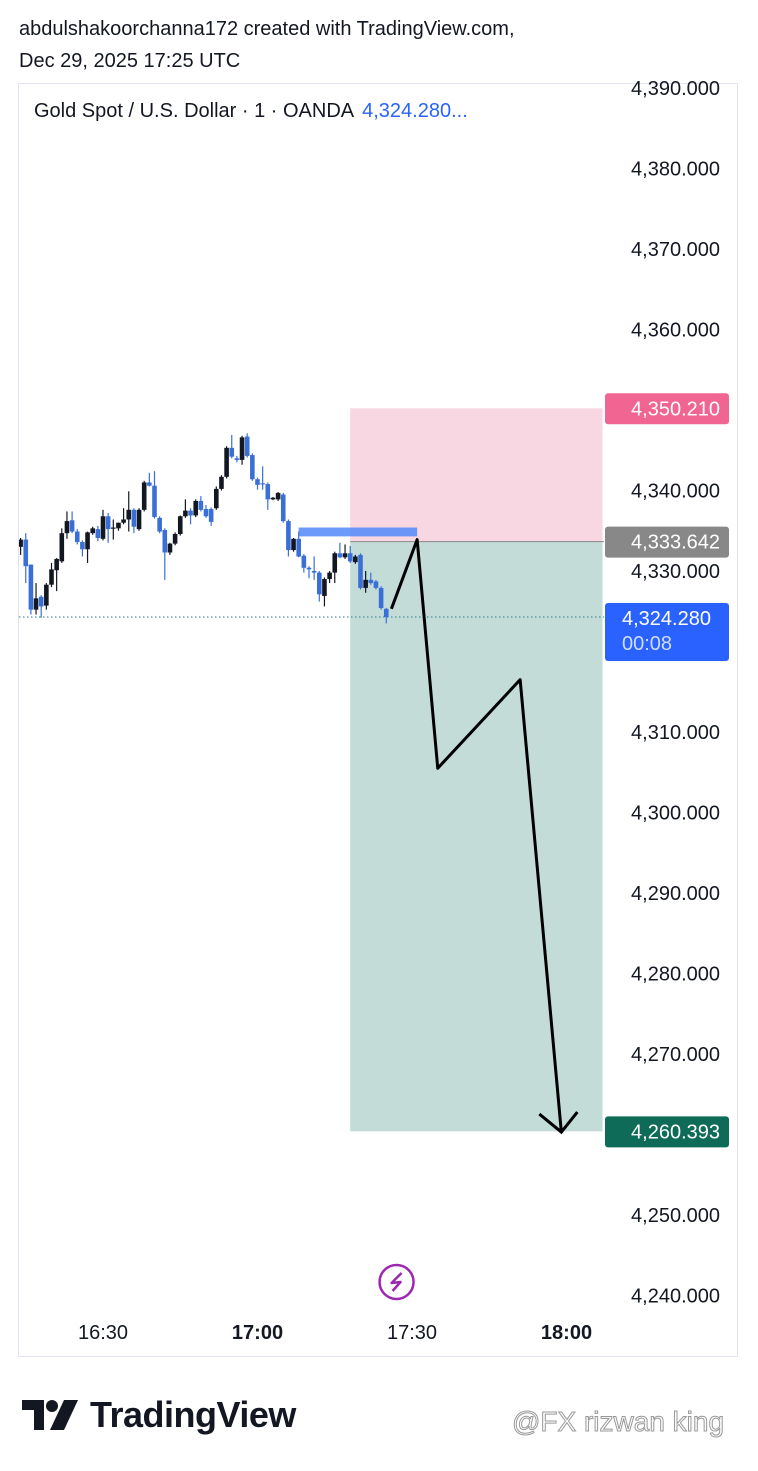 Image resolution: width=758 pixels, height=1471 pixels. Describe the element at coordinates (647, 644) in the screenshot. I see `bar-countdown: 00:08` at that location.